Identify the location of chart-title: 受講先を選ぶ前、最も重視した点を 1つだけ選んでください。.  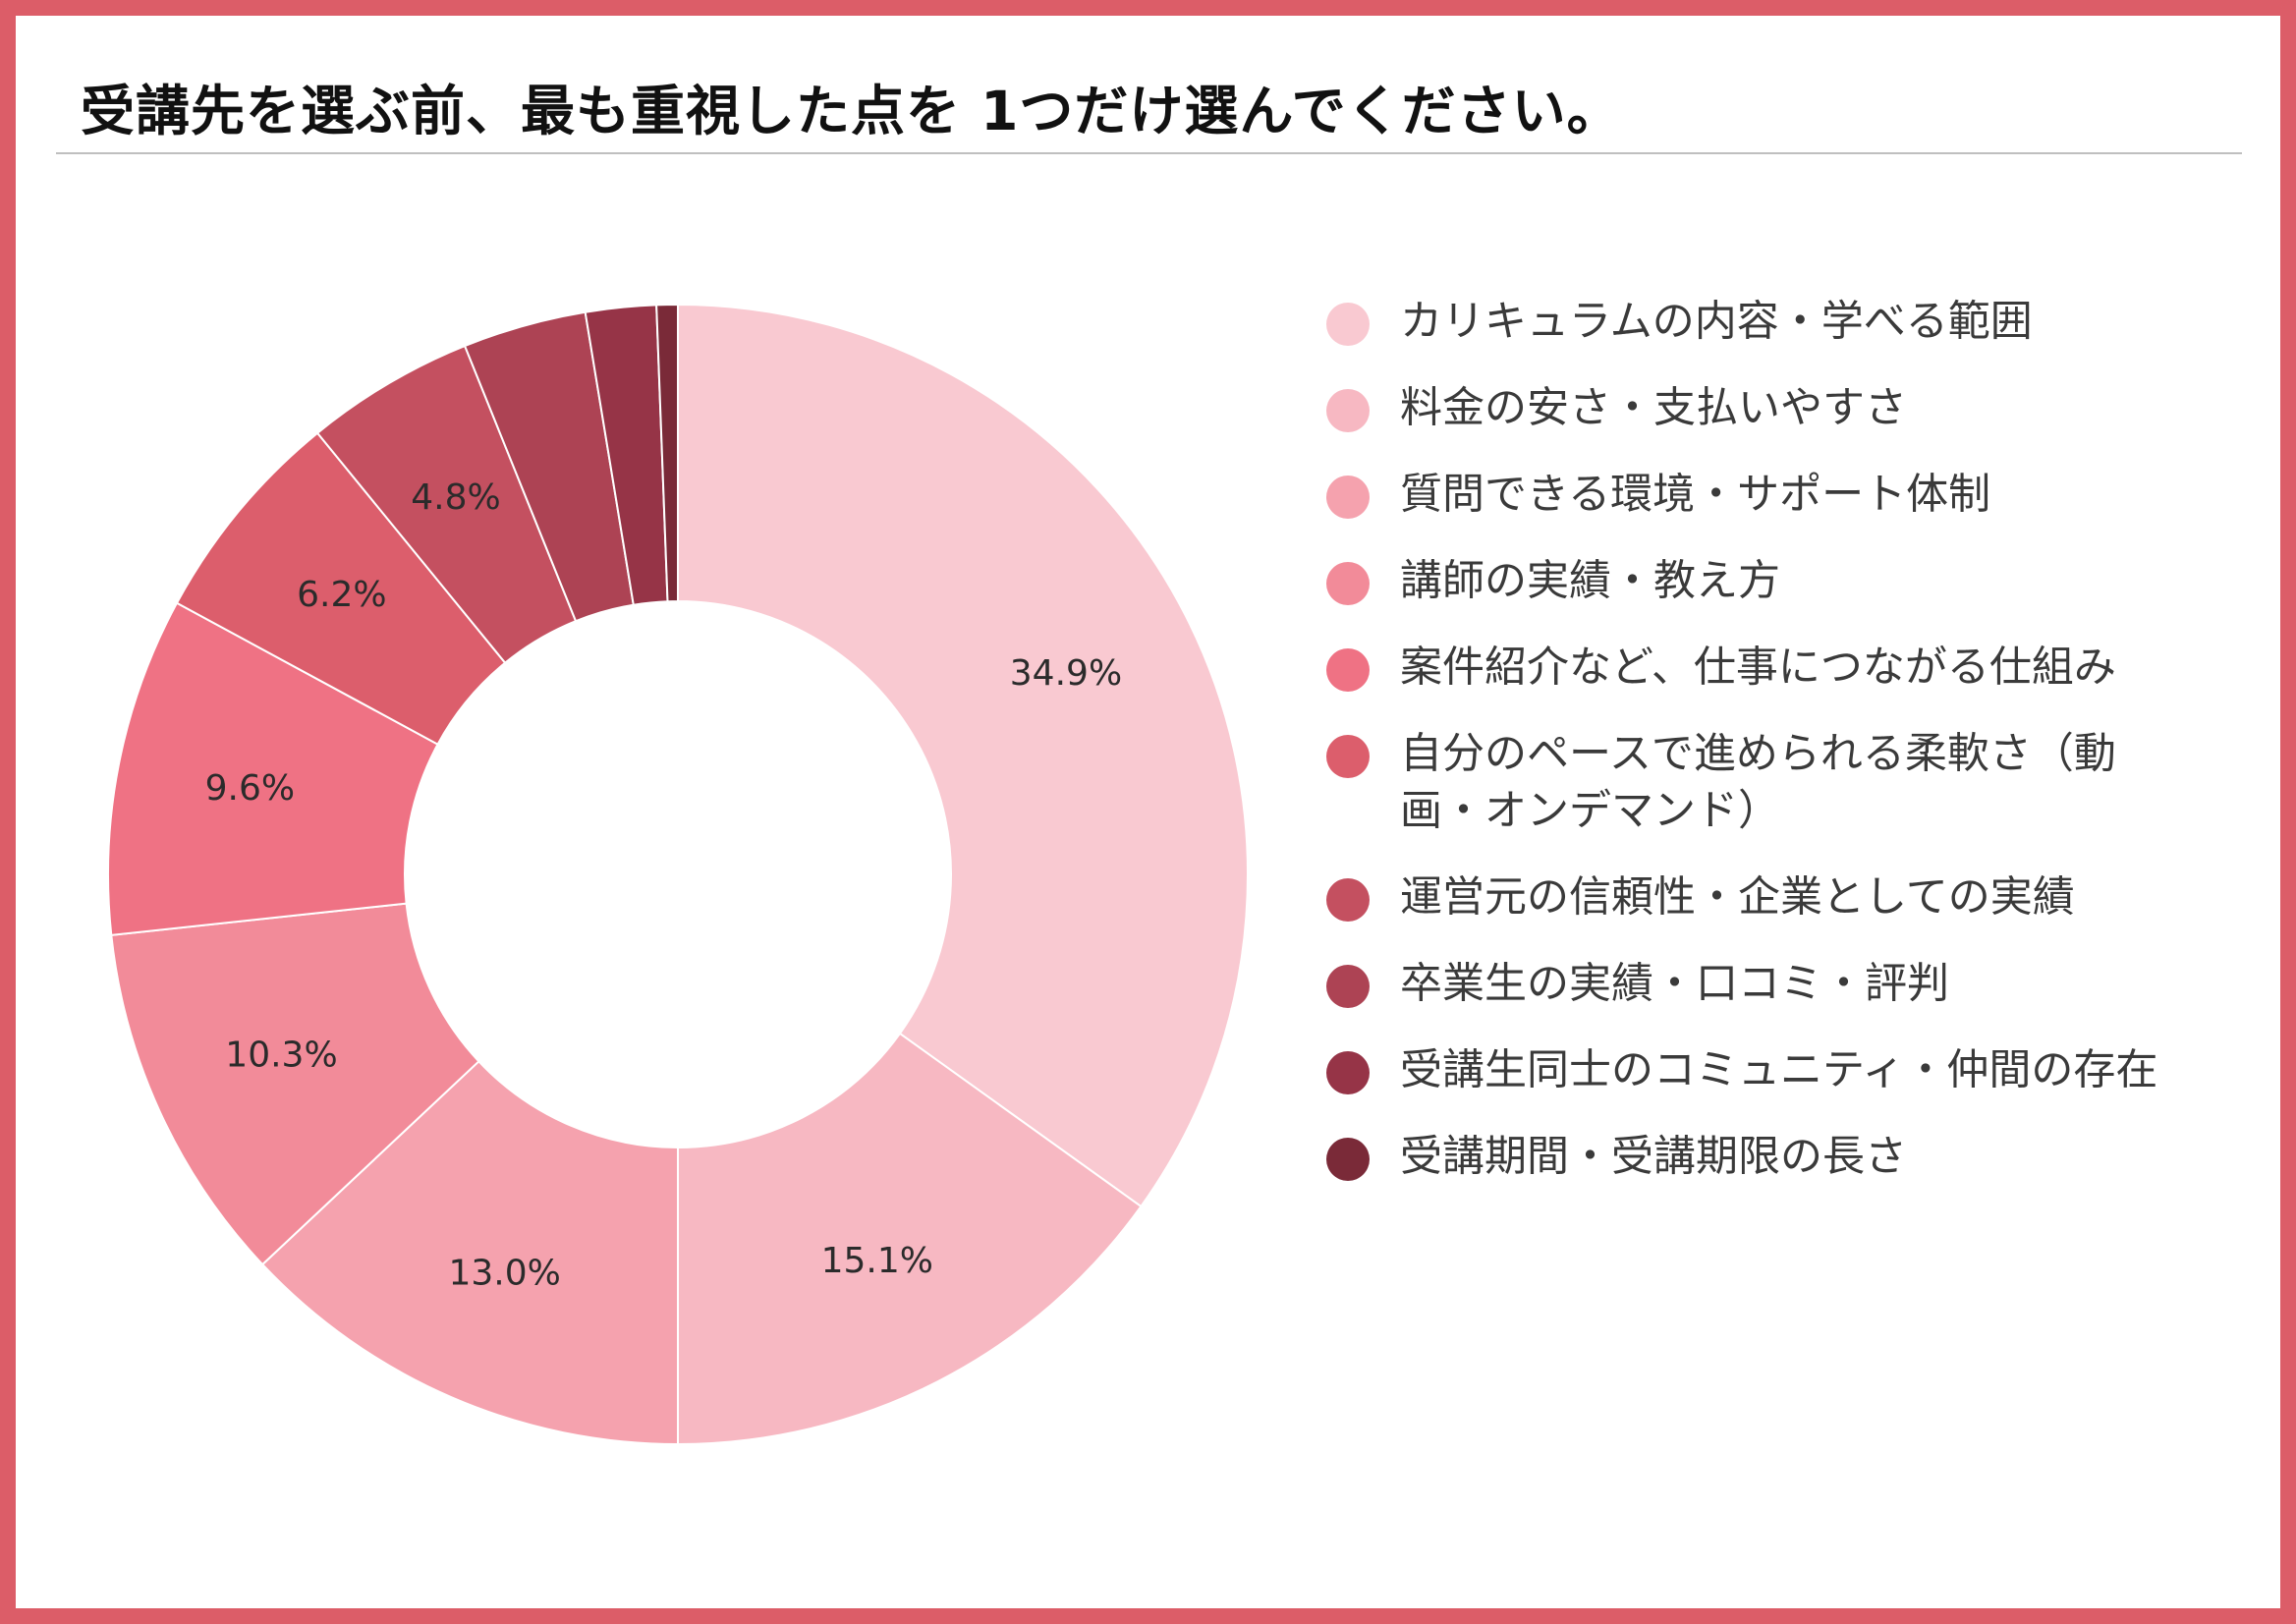
(851, 111).